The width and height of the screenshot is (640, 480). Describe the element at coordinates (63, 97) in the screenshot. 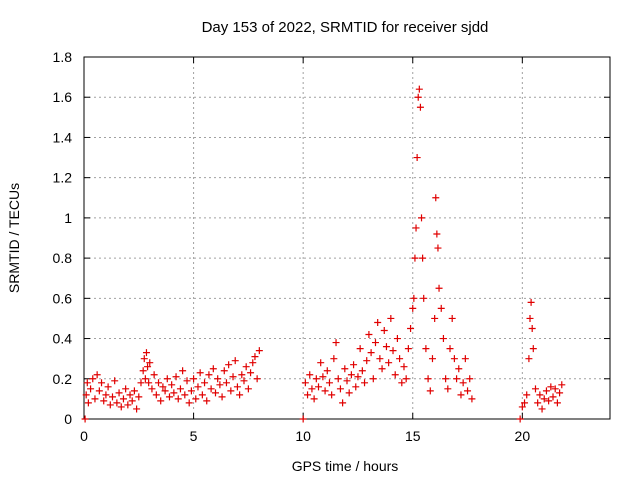

I see `y-tick-label: 1.6` at that location.